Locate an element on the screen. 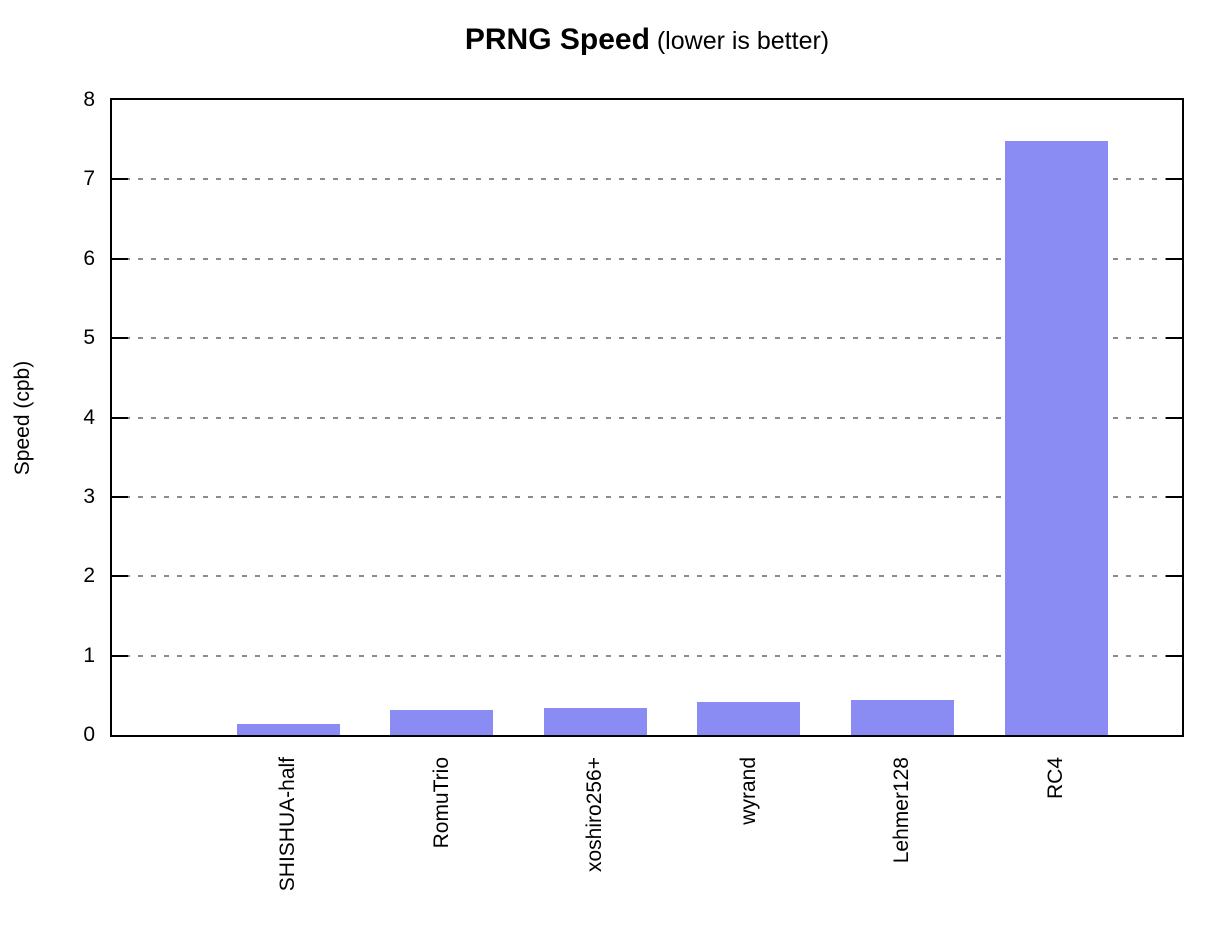 The height and width of the screenshot is (925, 1207). x-tick-label-RomuTrio: RomuTrio is located at coordinates (441, 803).